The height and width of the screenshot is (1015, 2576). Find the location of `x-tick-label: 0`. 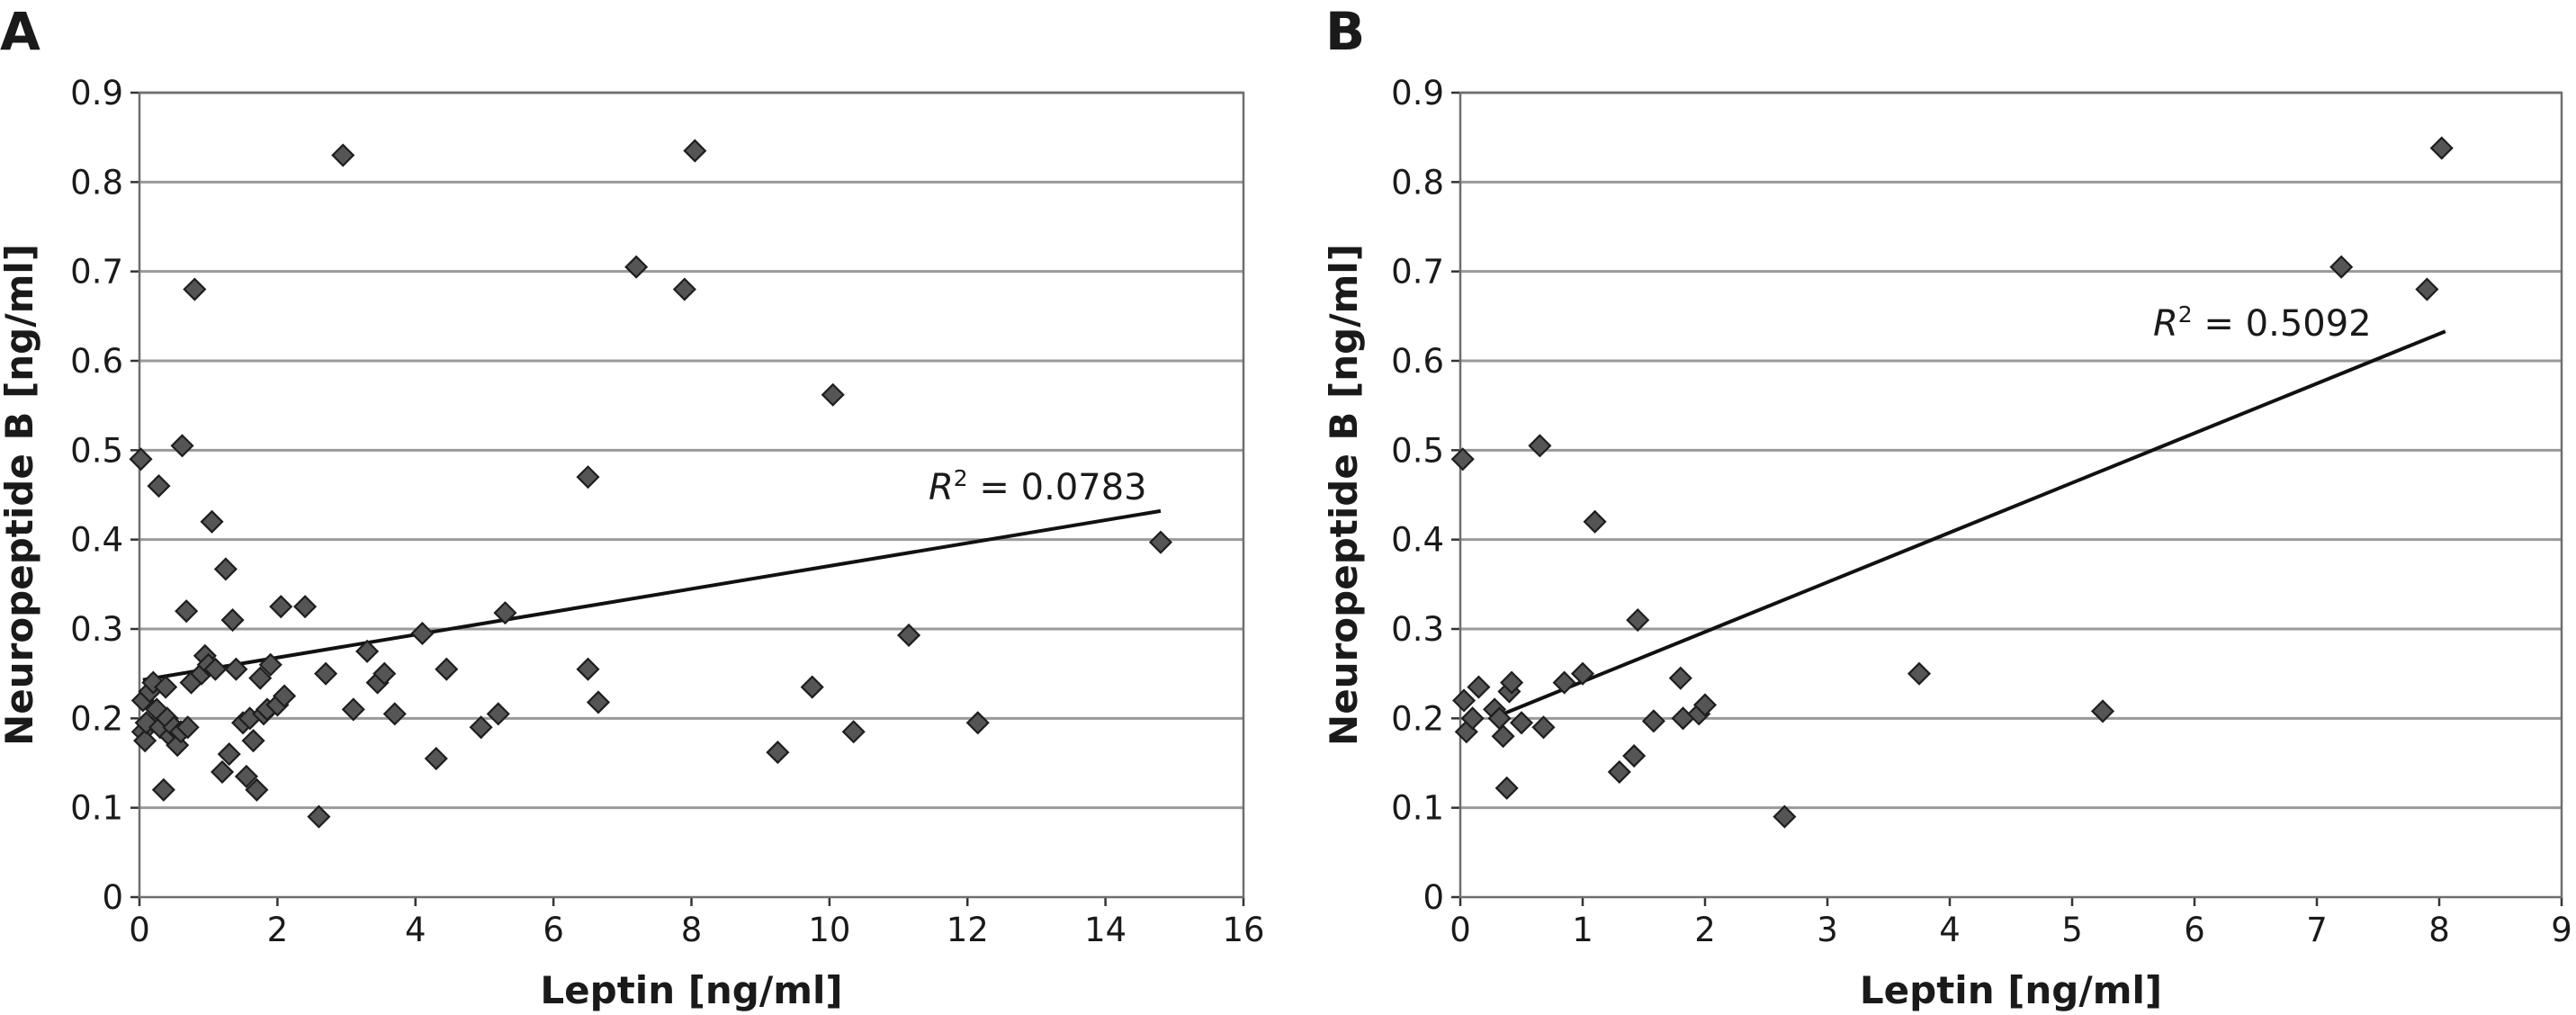

x-tick-label: 0 is located at coordinates (140, 930).